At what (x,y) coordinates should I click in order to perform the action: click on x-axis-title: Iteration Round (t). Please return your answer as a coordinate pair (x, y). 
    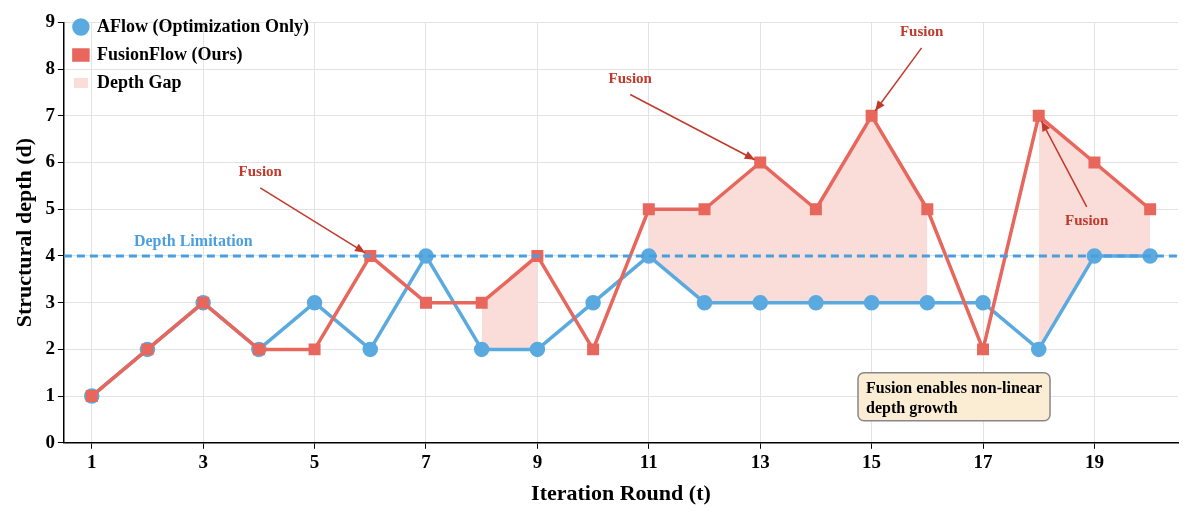
    Looking at the image, I should click on (621, 493).